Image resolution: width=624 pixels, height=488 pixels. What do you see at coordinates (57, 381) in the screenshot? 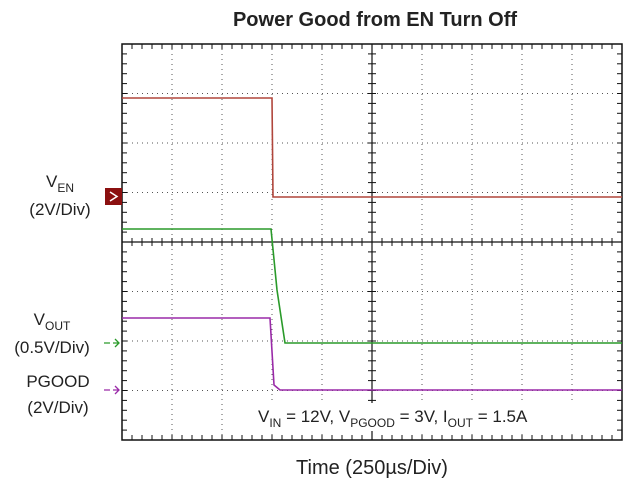
I see `ch-label: PGOOD` at bounding box center [57, 381].